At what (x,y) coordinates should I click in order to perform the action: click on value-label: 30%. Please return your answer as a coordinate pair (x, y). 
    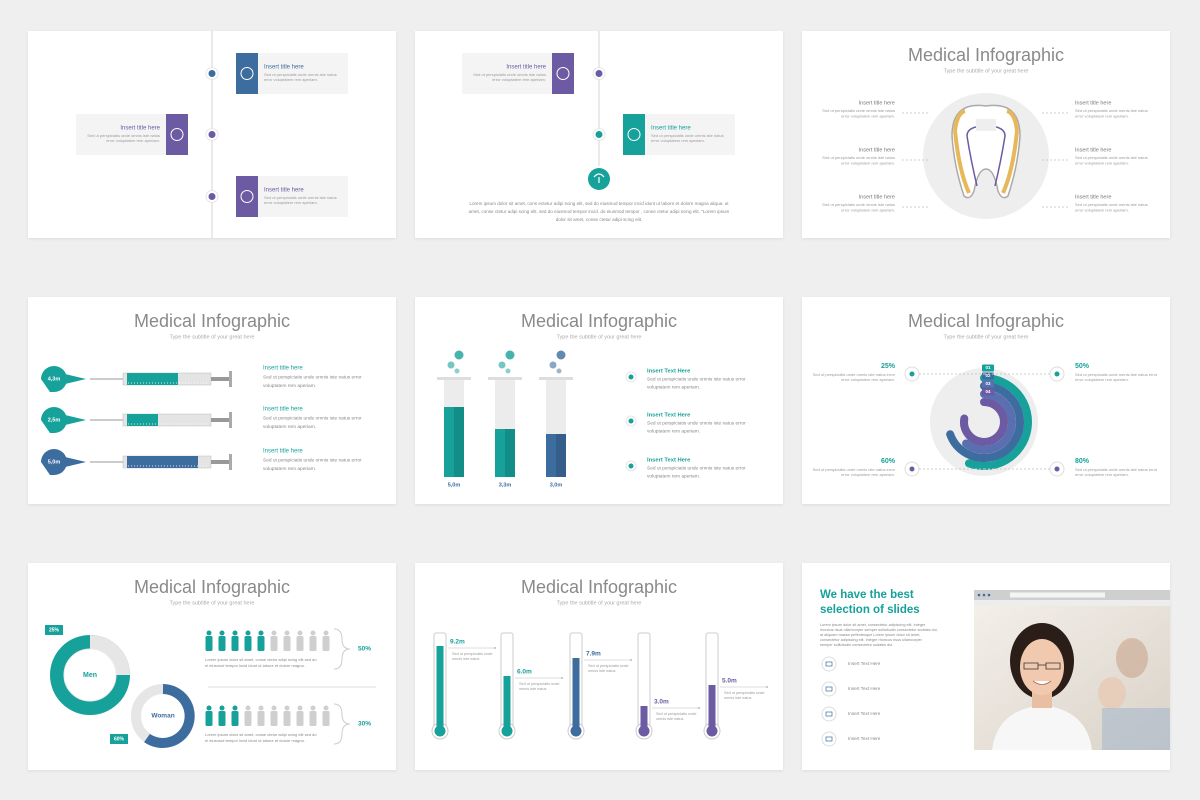
    Looking at the image, I should click on (364, 724).